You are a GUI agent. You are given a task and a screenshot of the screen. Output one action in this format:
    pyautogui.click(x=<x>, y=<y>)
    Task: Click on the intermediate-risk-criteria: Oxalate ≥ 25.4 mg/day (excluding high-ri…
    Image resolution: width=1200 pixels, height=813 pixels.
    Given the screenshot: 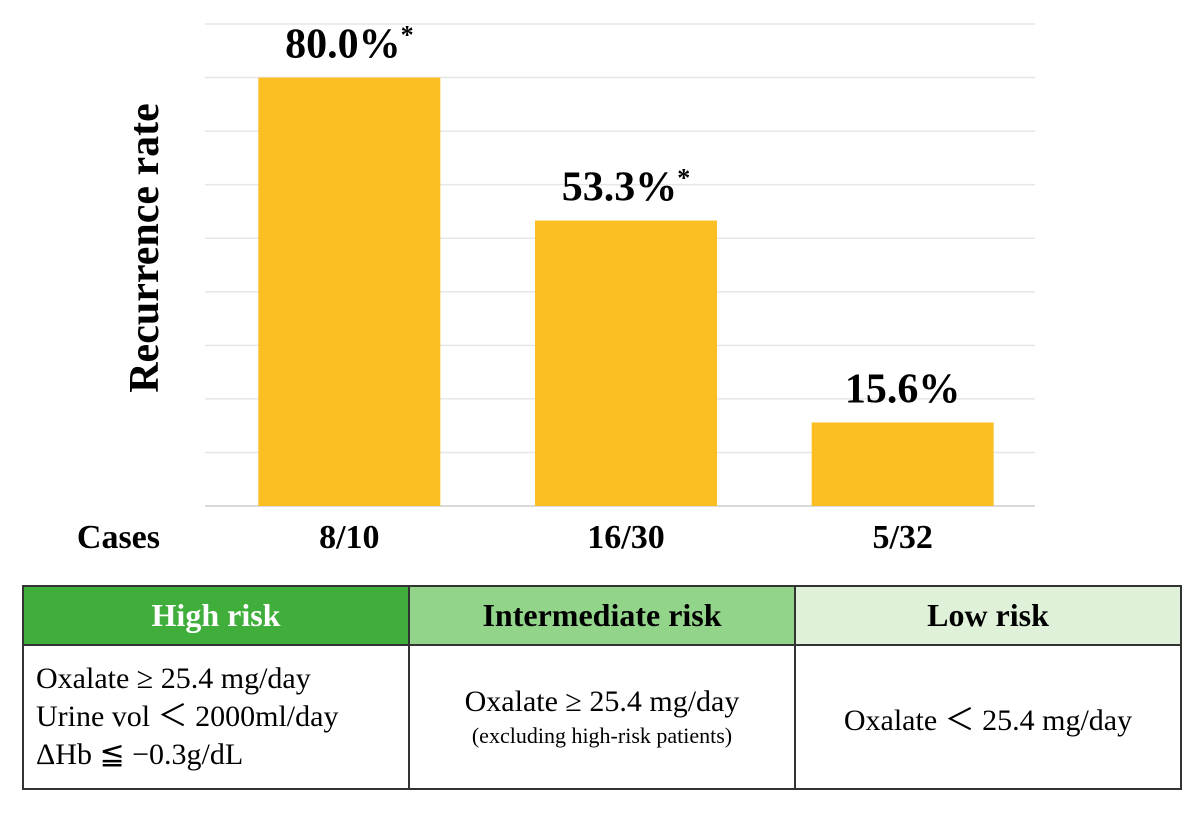 What is the action you would take?
    pyautogui.click(x=602, y=717)
    